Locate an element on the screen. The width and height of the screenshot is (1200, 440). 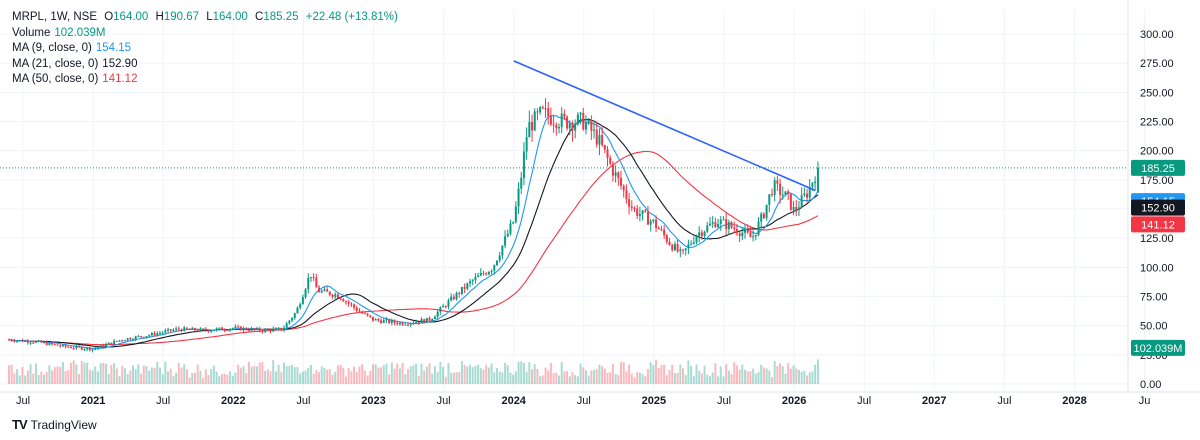
low-label: L is located at coordinates (209, 17).